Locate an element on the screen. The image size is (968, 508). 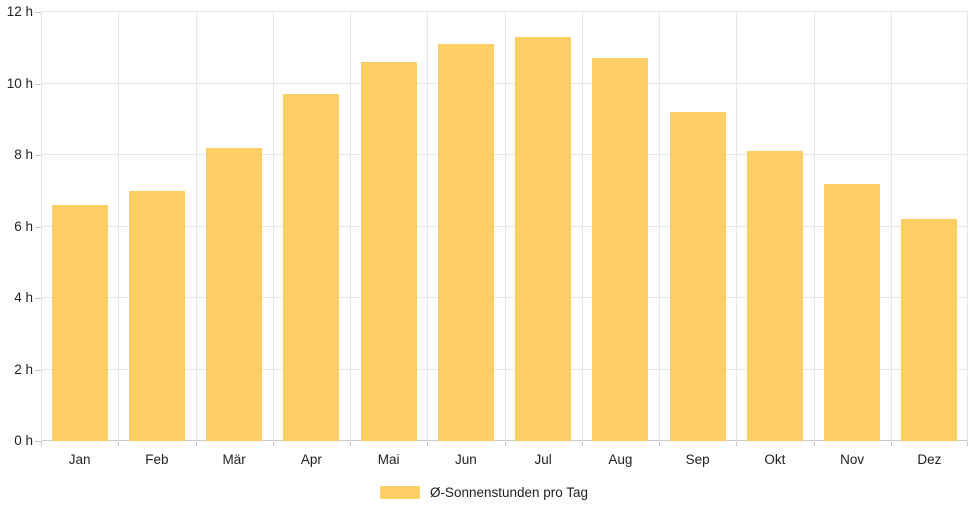
y-axis-tick-label: 10 h is located at coordinates (19, 83).